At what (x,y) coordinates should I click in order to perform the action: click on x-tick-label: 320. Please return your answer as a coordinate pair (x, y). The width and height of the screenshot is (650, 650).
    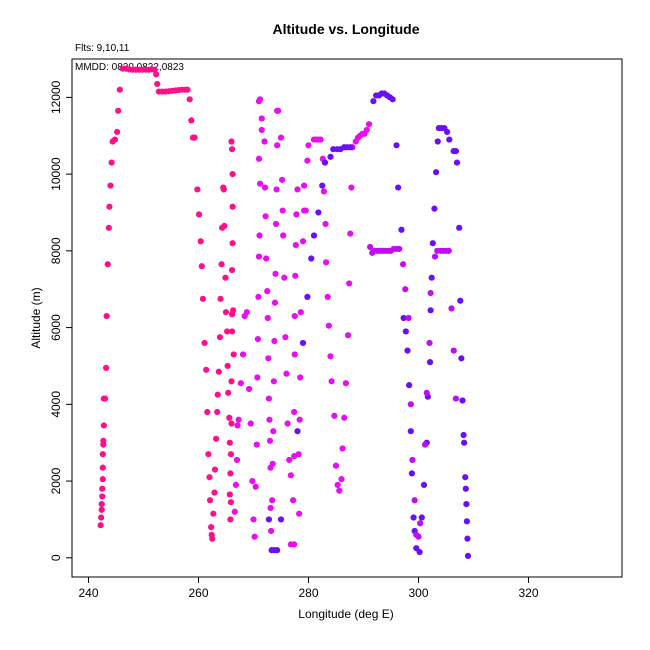
    Looking at the image, I should click on (528, 593).